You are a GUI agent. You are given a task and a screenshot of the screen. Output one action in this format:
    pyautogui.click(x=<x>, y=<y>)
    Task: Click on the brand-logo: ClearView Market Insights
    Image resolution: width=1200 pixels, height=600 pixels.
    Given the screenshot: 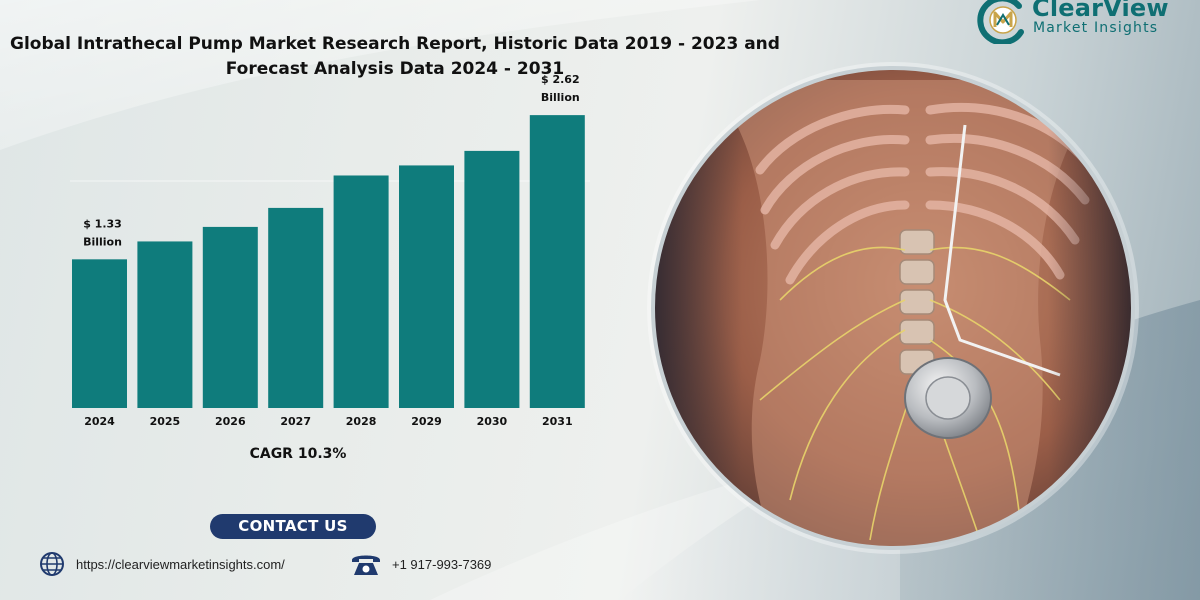 What is the action you would take?
    pyautogui.click(x=1087, y=22)
    